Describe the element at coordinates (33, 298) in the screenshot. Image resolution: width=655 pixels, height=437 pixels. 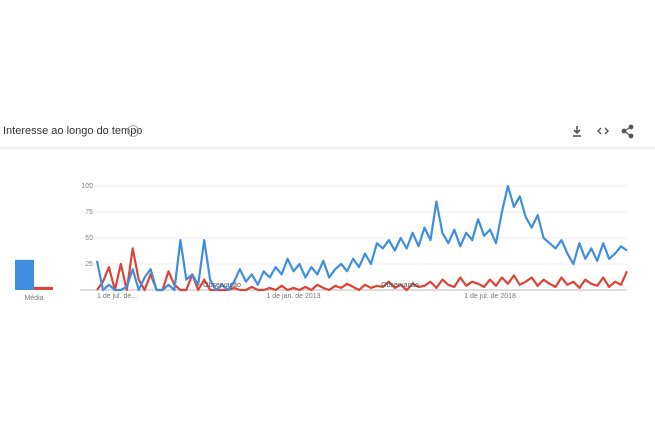
I see `average-label: Média` at that location.